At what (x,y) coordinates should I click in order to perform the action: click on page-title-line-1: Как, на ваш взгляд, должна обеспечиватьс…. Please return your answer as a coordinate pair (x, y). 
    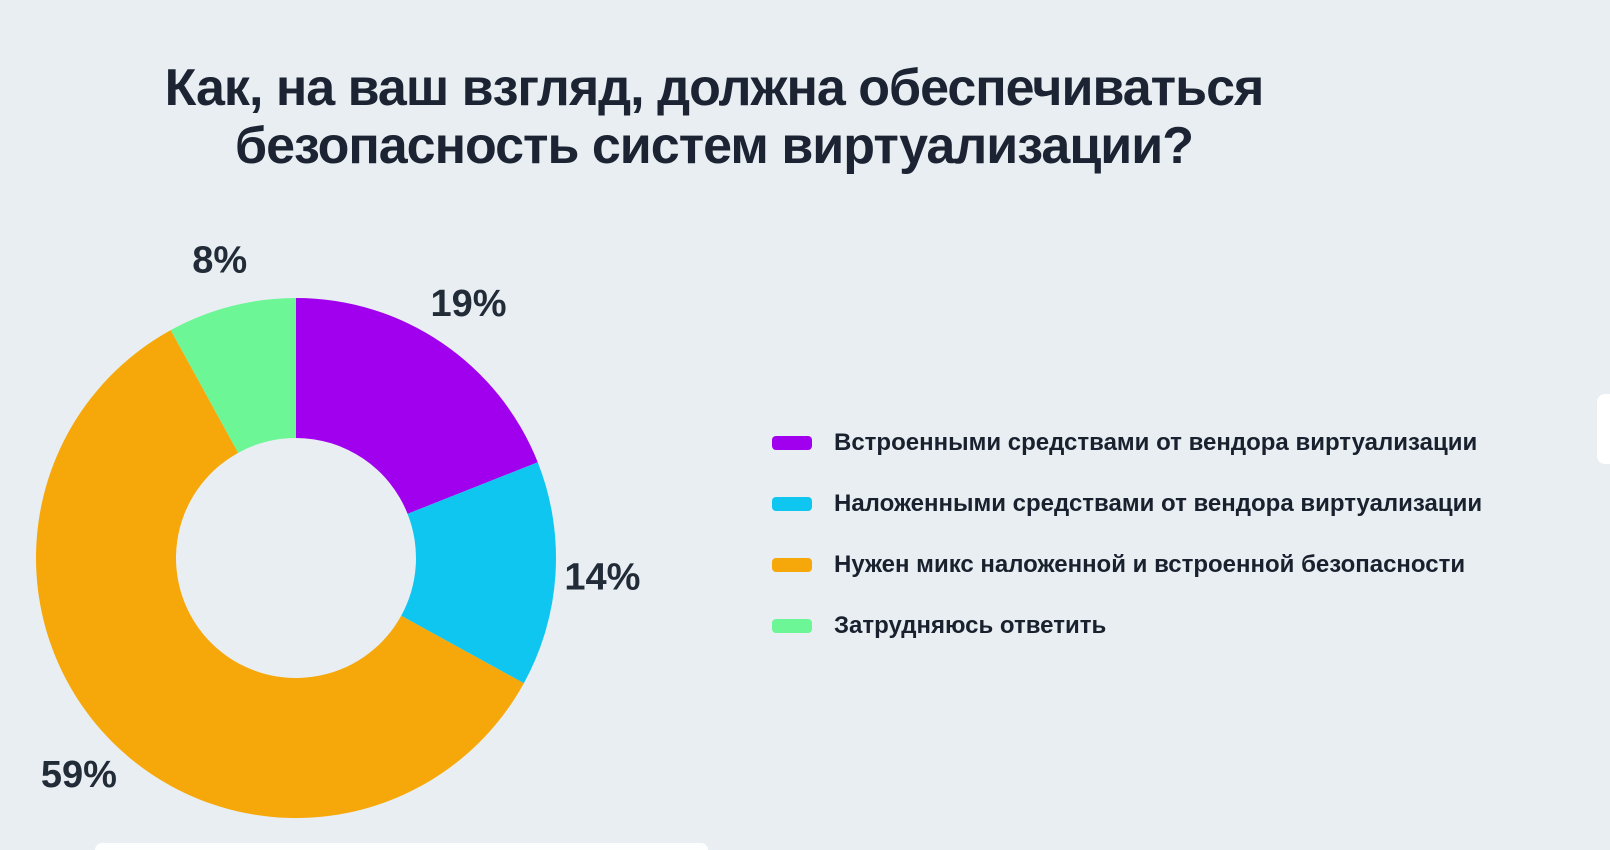
    Looking at the image, I should click on (714, 87).